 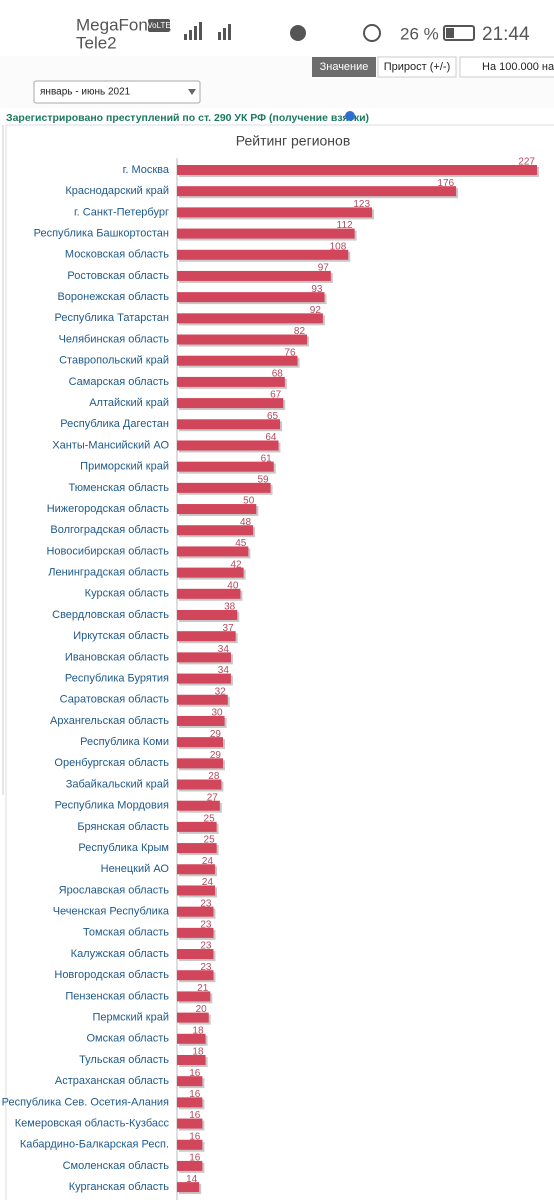 I want to click on value-label: 108, so click(x=338, y=246).